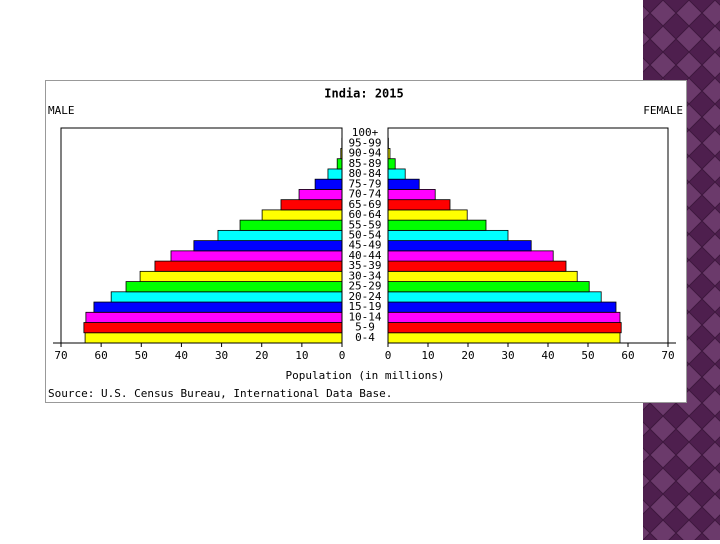 Image resolution: width=720 pixels, height=544 pixels. What do you see at coordinates (365, 375) in the screenshot?
I see `x-axis-label: Population (in millions)` at bounding box center [365, 375].